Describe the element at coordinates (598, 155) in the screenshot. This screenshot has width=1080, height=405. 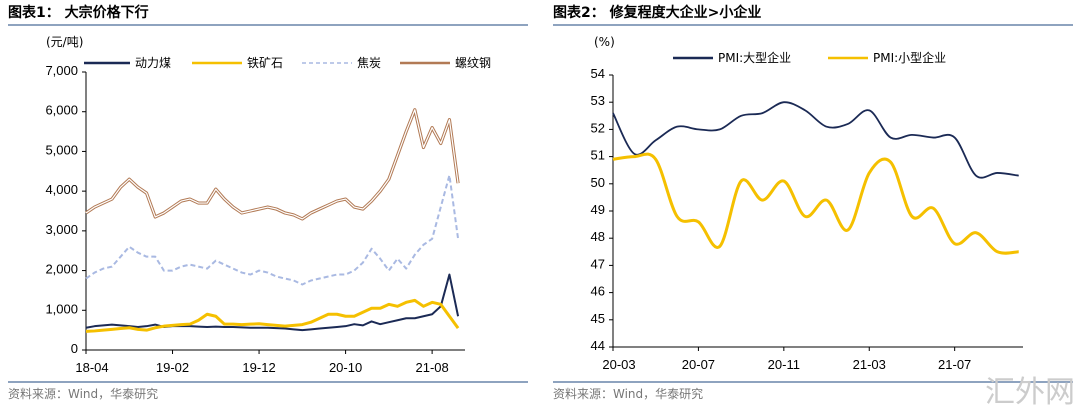
I see `y-tick-label: 51` at that location.